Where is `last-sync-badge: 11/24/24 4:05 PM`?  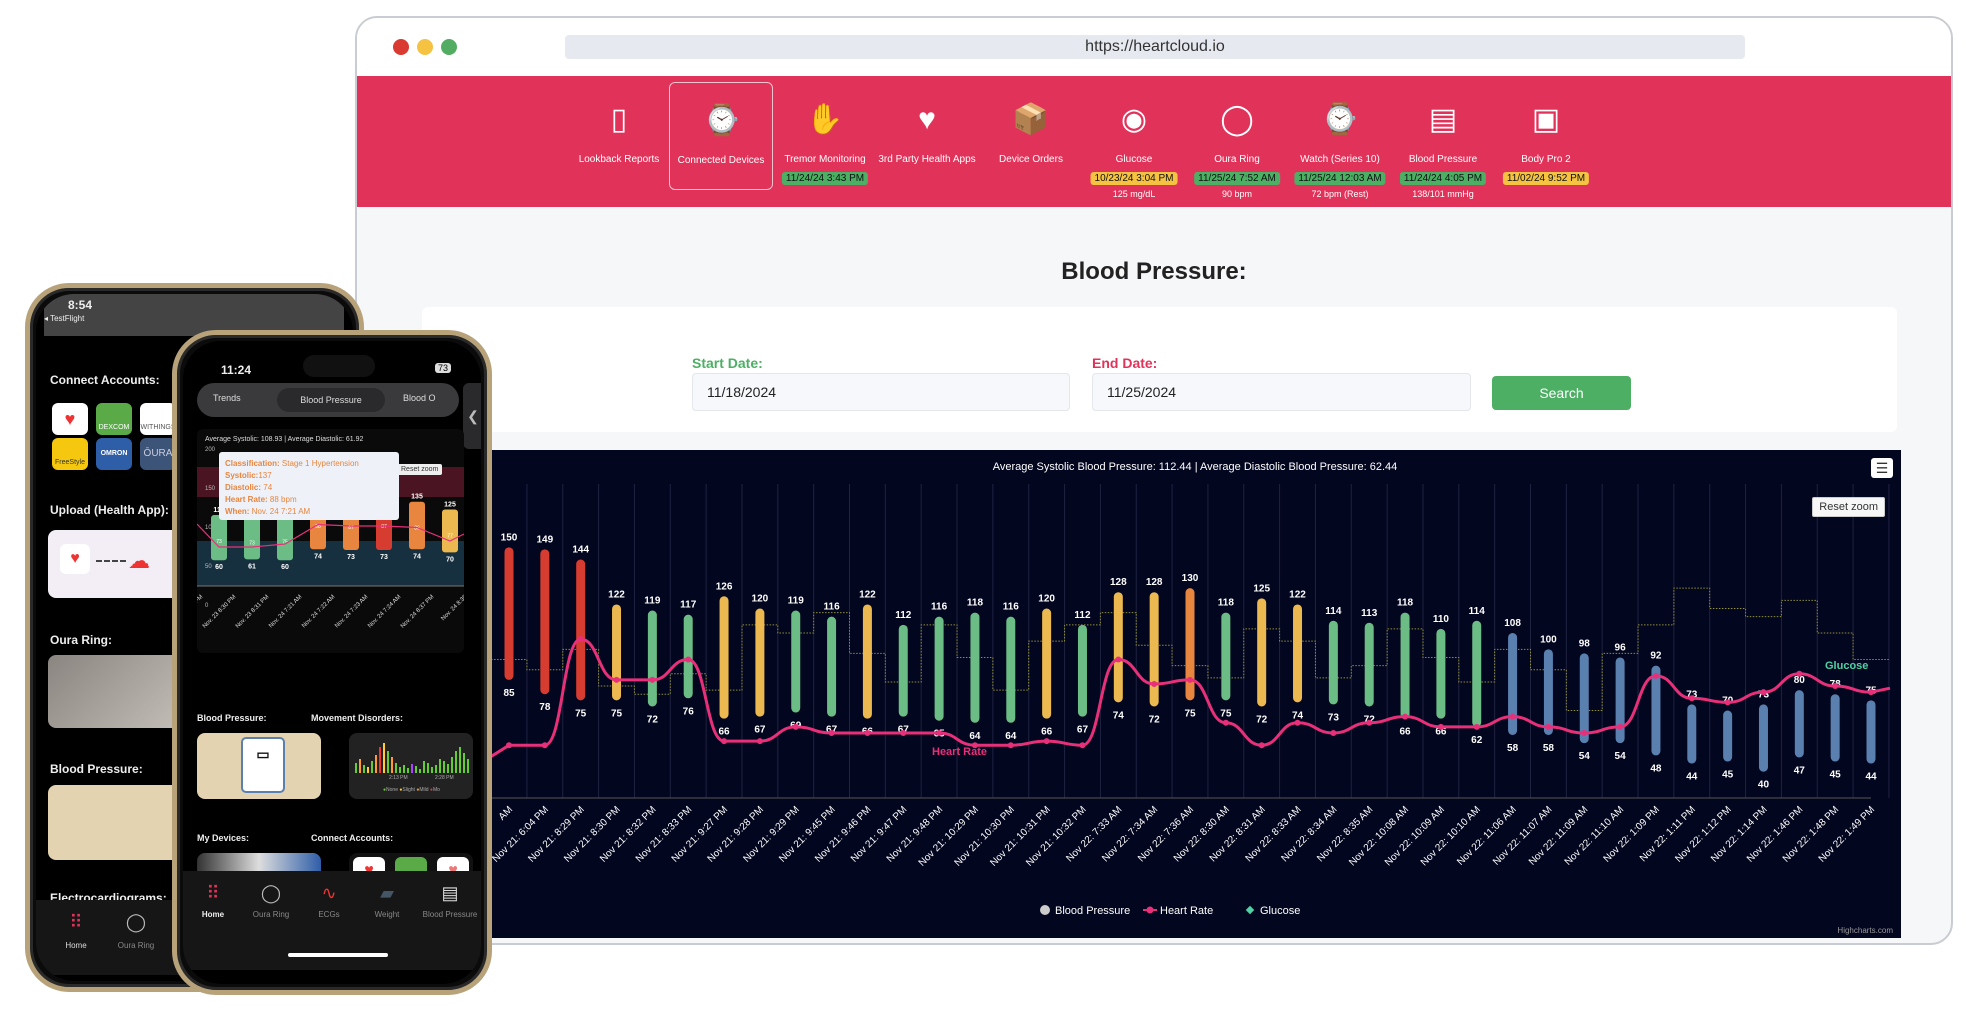 last-sync-badge: 11/24/24 4:05 PM is located at coordinates (1443, 178).